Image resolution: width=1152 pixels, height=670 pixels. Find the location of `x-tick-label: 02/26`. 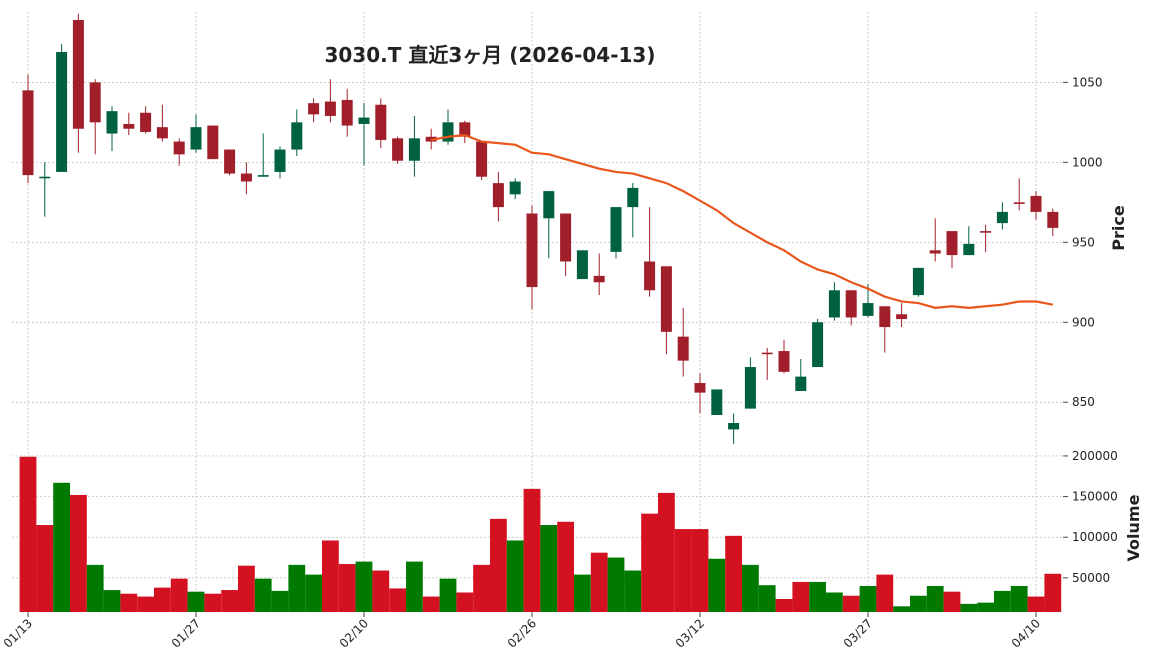

x-tick-label: 02/26 is located at coordinates (522, 633).